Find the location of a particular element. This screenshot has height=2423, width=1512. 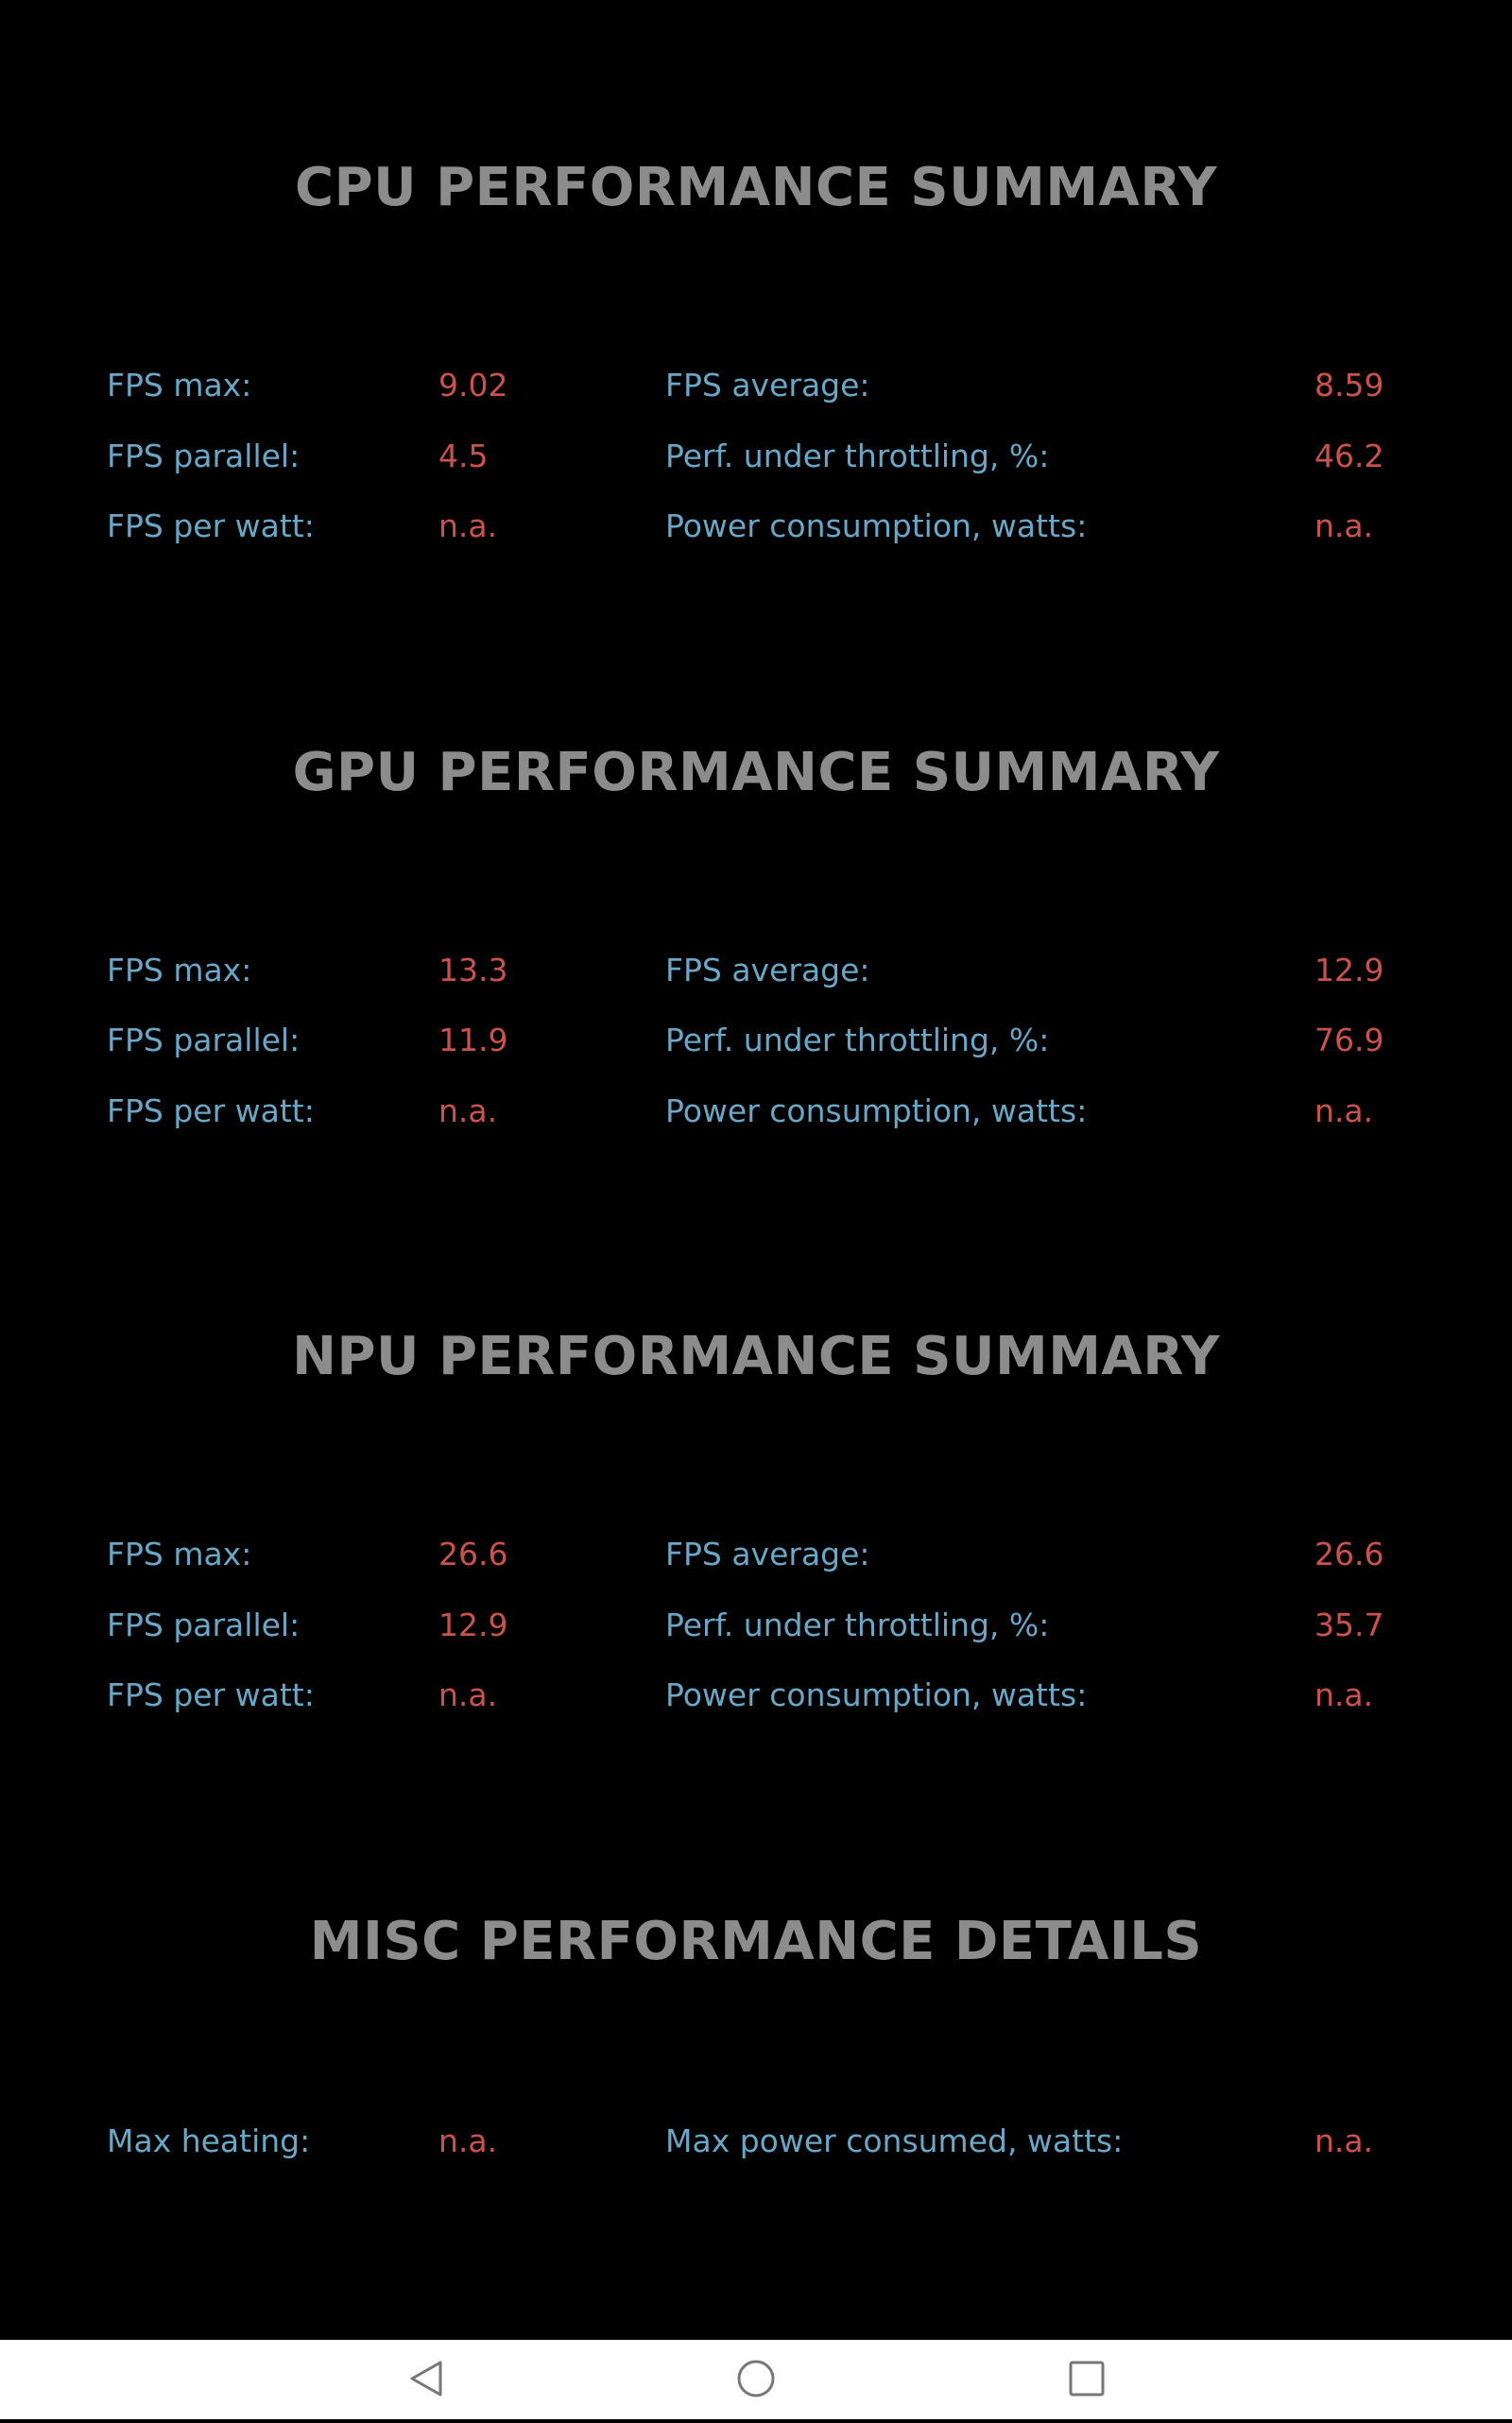

metric-label: Max heating: is located at coordinates (209, 2140).